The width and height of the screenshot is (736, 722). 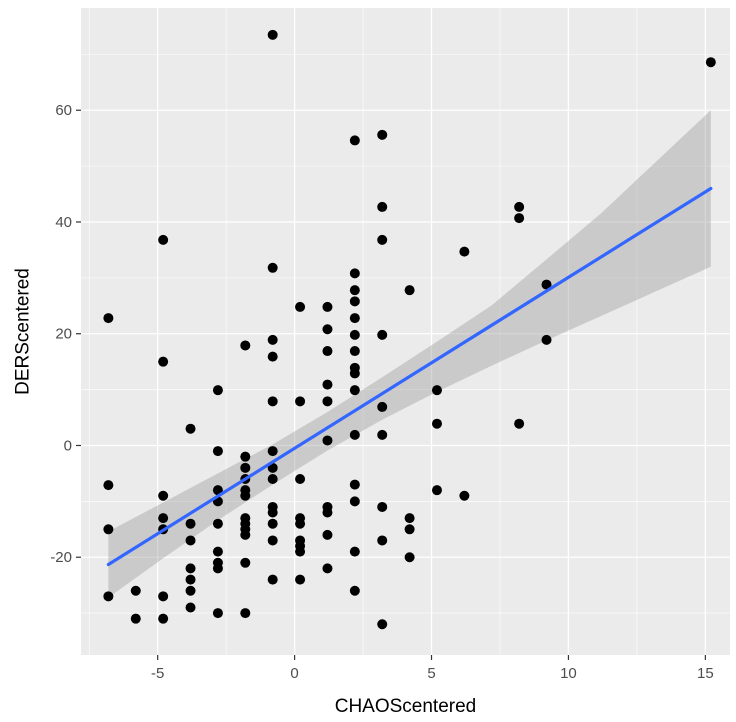 I want to click on x-axis-ticks: -5 0 5 10 15, so click(x=432, y=668).